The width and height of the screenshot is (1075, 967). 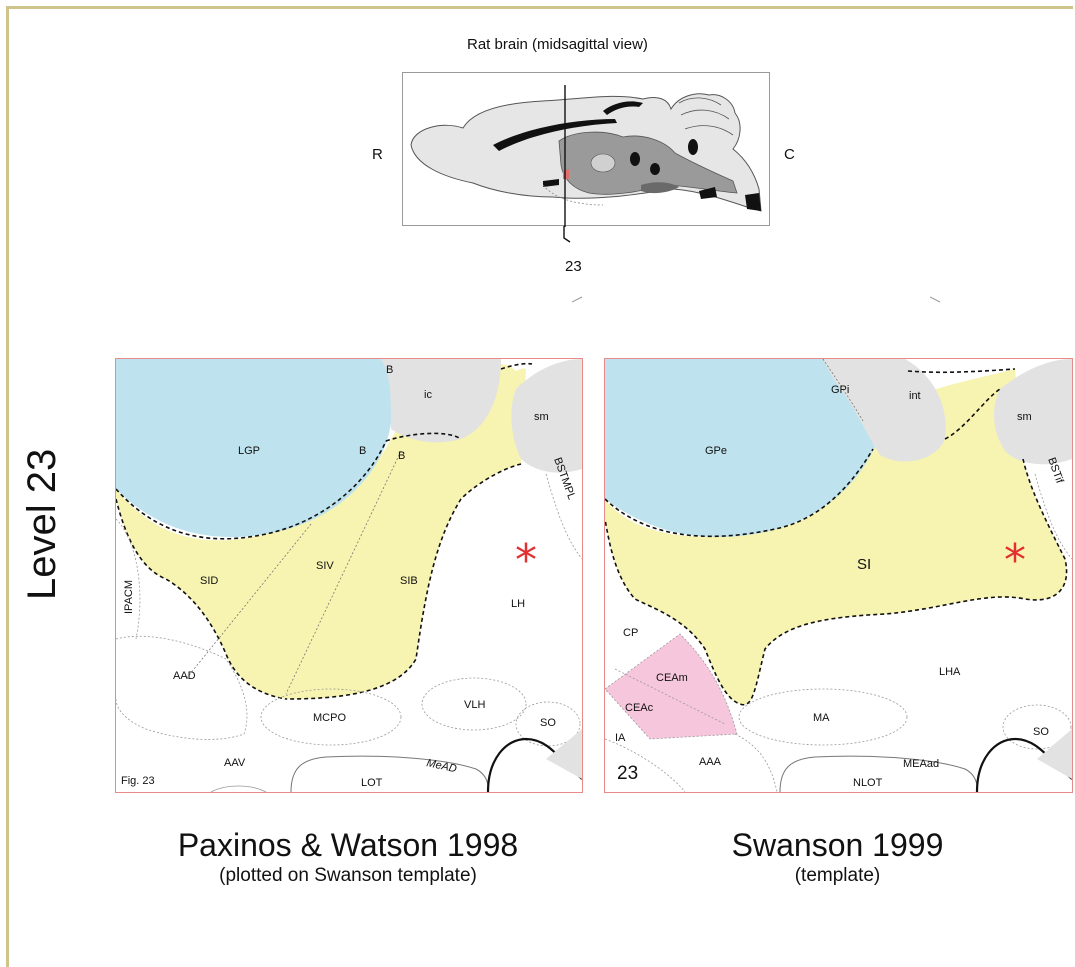 I want to click on label-vlh: VLH, so click(x=474, y=705).